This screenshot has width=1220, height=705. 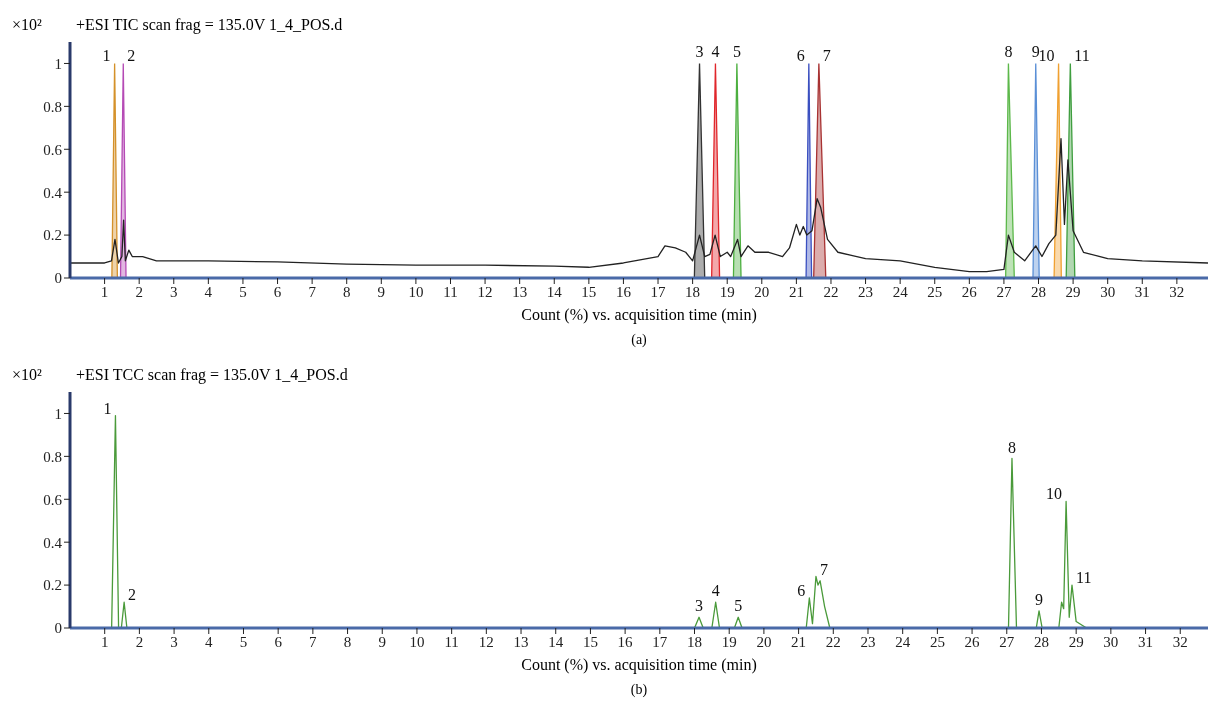 I want to click on x-tick-label: 31, so click(x=1146, y=641).